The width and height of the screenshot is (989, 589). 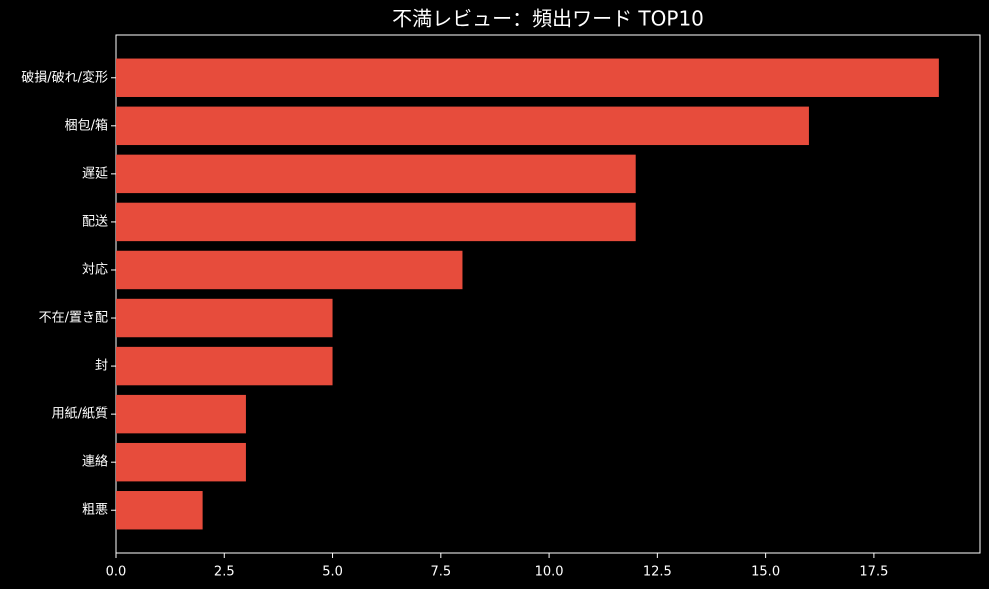 What do you see at coordinates (73, 318) in the screenshot?
I see `y-tick-label: 不在/置き配` at bounding box center [73, 318].